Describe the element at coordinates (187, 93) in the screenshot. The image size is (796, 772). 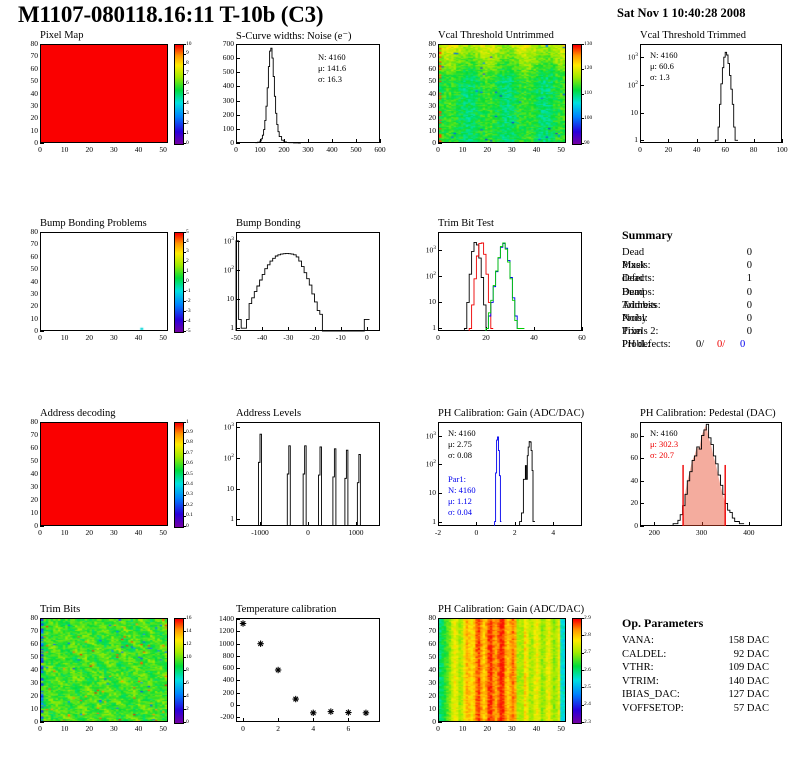
I see `color-bar-label: 5` at that location.